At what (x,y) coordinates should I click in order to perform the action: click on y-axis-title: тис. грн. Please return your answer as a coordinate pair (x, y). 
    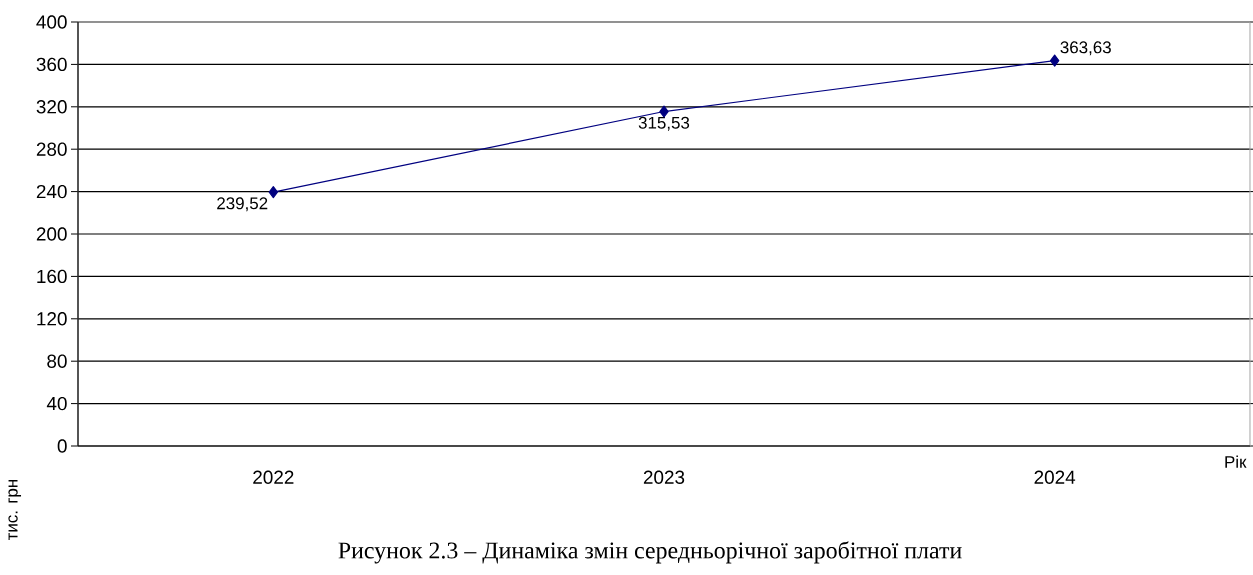
    Looking at the image, I should click on (15, 510).